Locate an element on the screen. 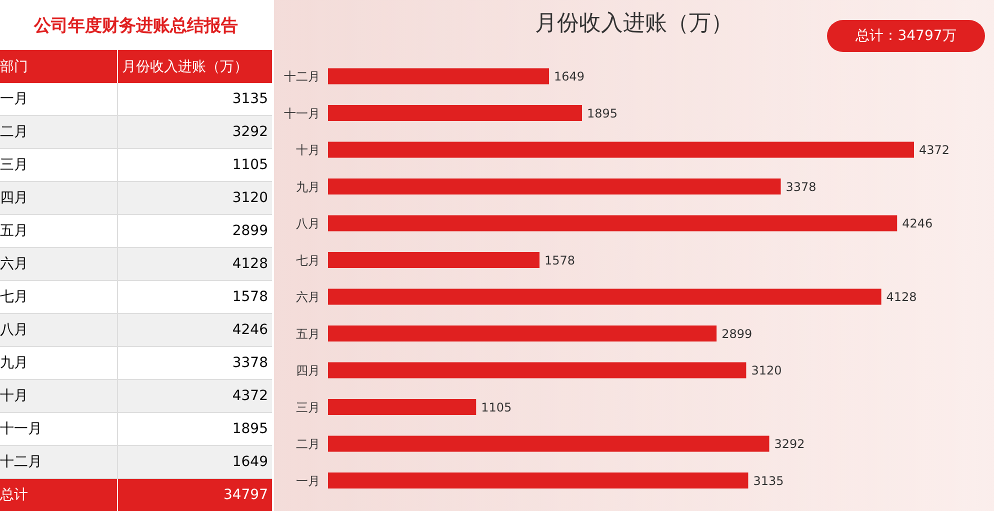 This screenshot has height=511, width=994. text: 总计 is located at coordinates (59, 495).